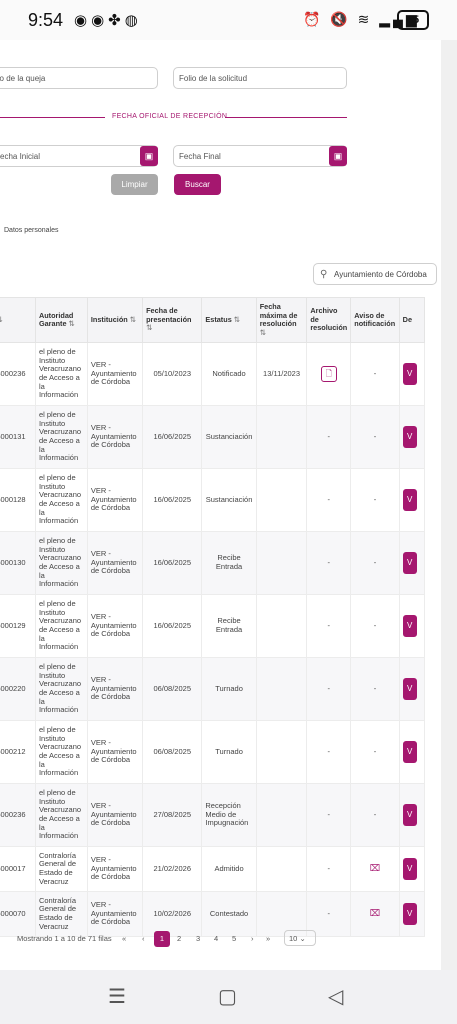 Image resolution: width=457 pixels, height=1024 pixels. What do you see at coordinates (143, 938) in the screenshot?
I see `prev-page-button: ‹` at bounding box center [143, 938].